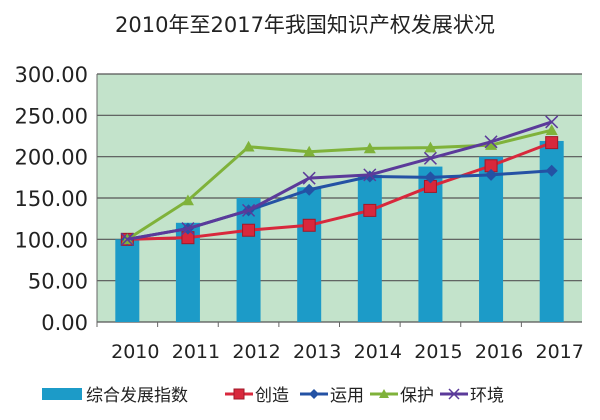 The image size is (600, 420). What do you see at coordinates (135, 352) in the screenshot?
I see `x-tick-label: 2010` at bounding box center [135, 352].